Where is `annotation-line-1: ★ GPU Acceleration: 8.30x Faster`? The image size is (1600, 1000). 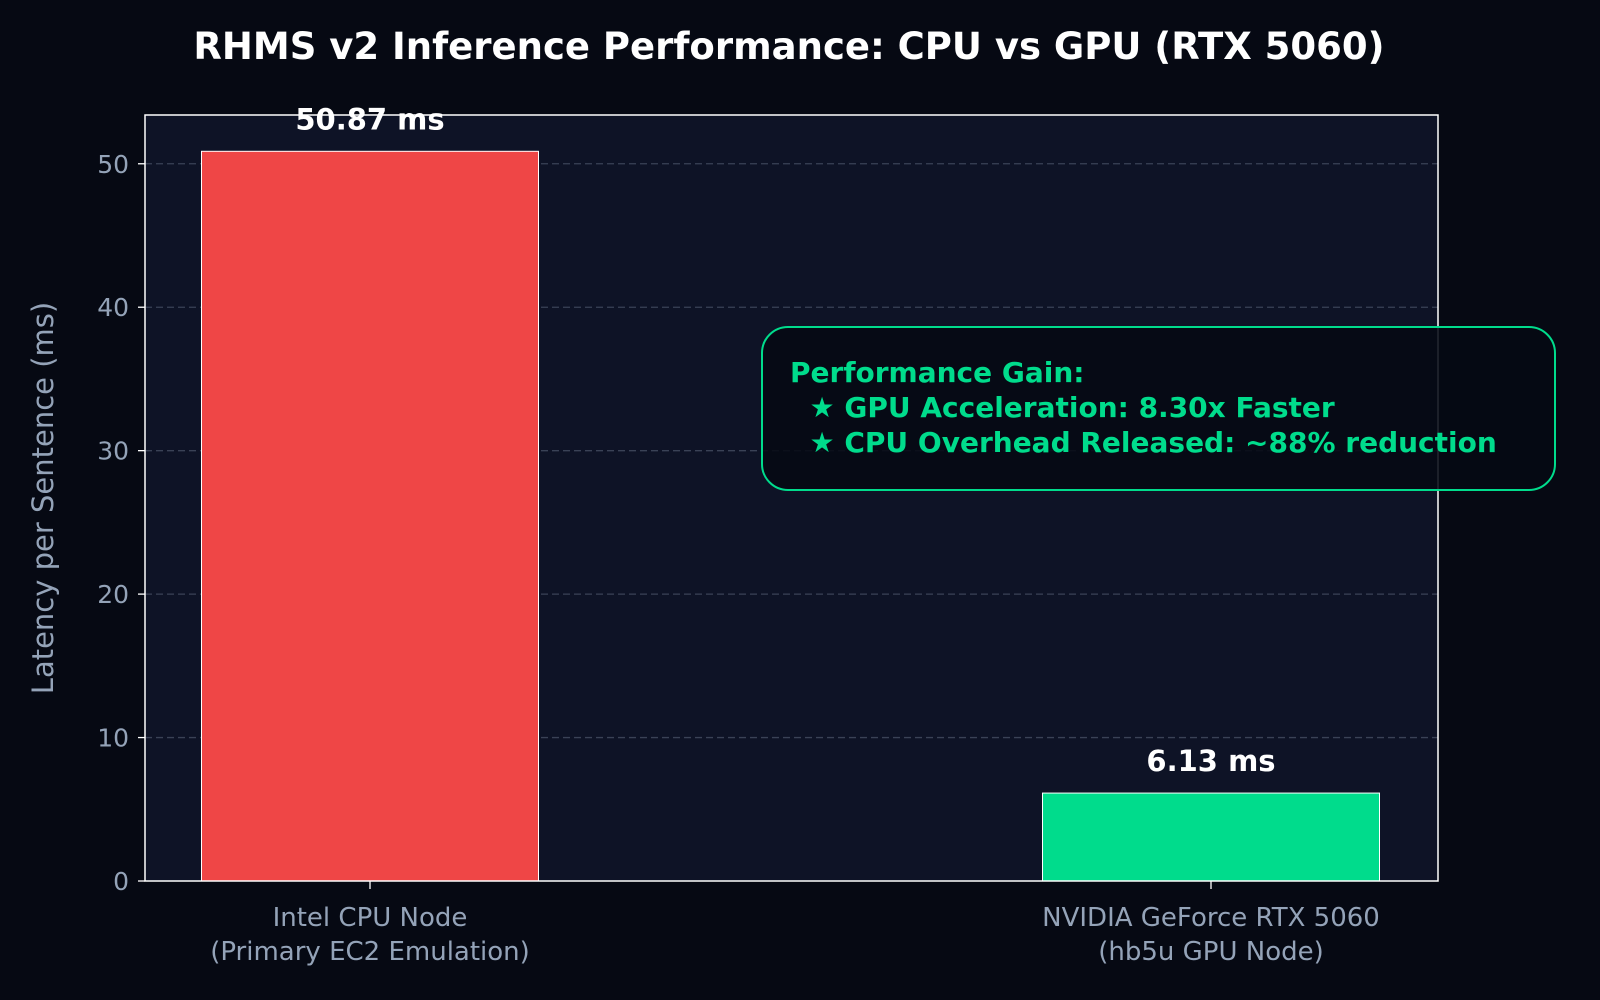 annotation-line-1: ★ GPU Acceleration: 8.30x Faster is located at coordinates (1062, 407).